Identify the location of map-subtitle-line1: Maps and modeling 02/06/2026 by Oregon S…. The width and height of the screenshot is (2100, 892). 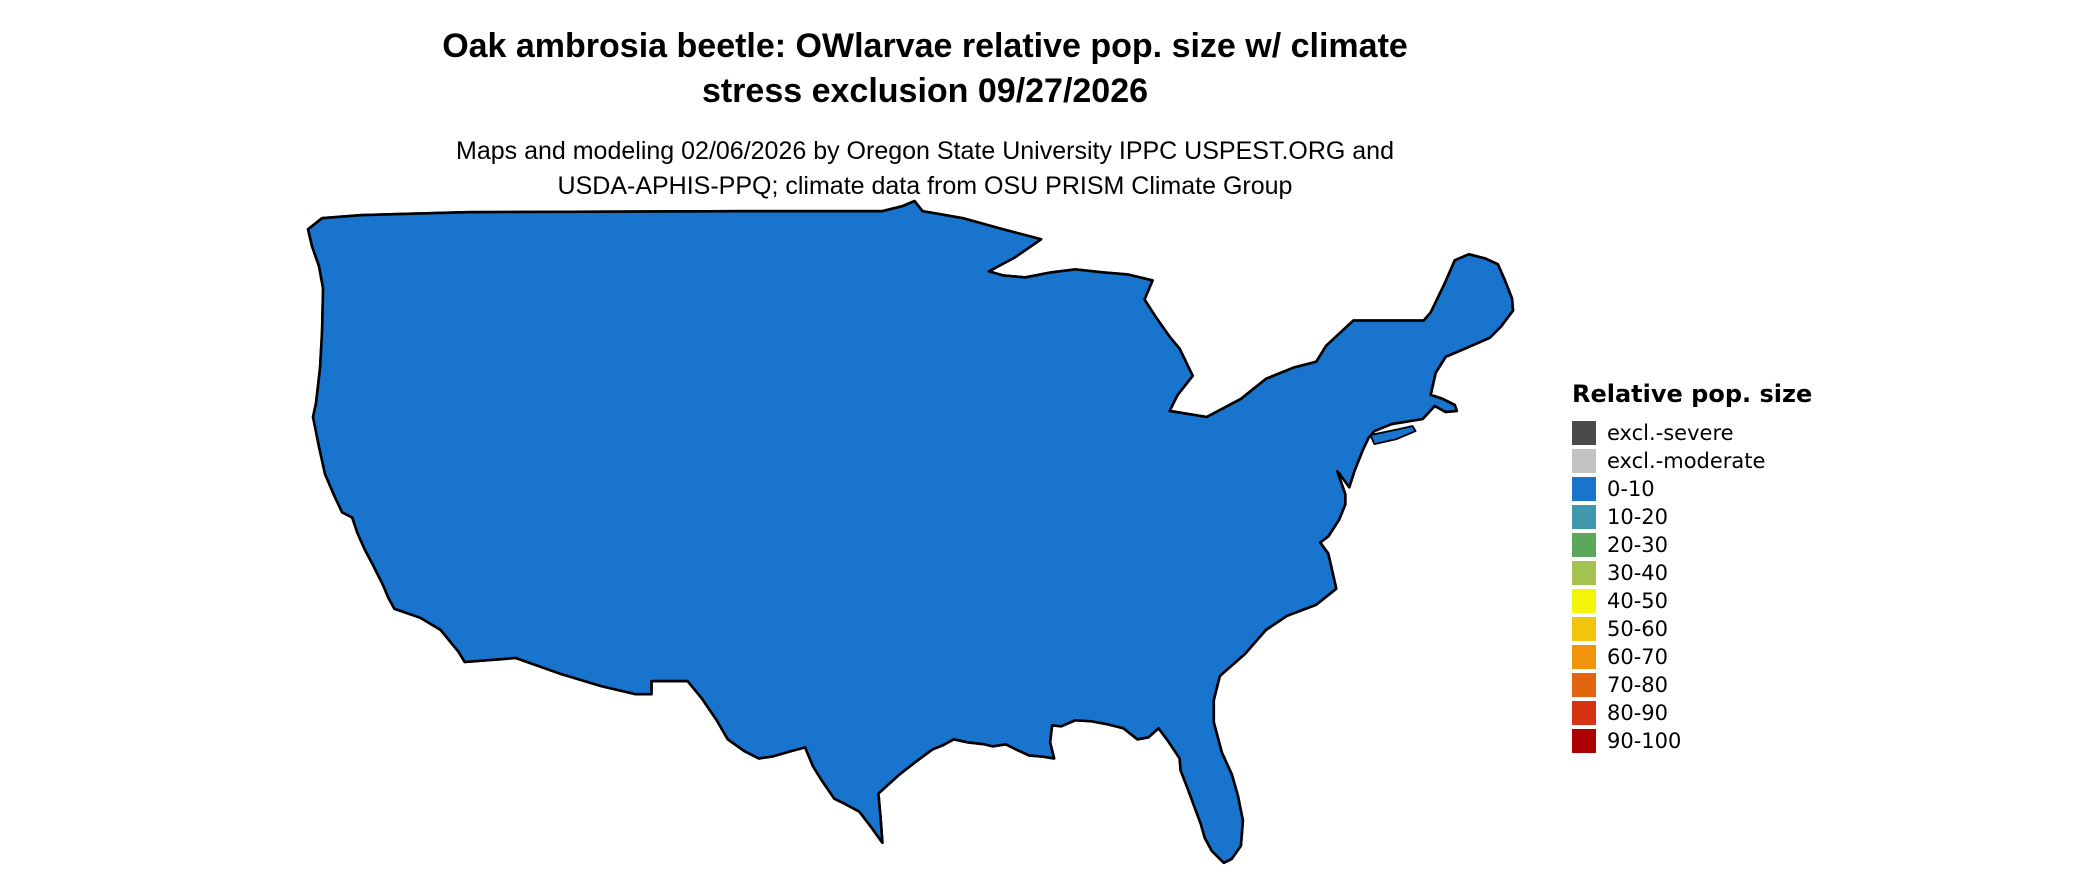
(925, 151).